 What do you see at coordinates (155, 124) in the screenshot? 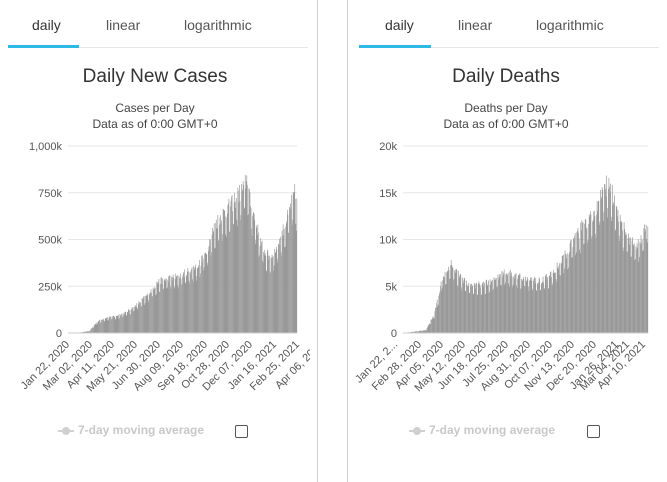
I see `data-timestamp: Data as of 0:00 GMT+0` at bounding box center [155, 124].